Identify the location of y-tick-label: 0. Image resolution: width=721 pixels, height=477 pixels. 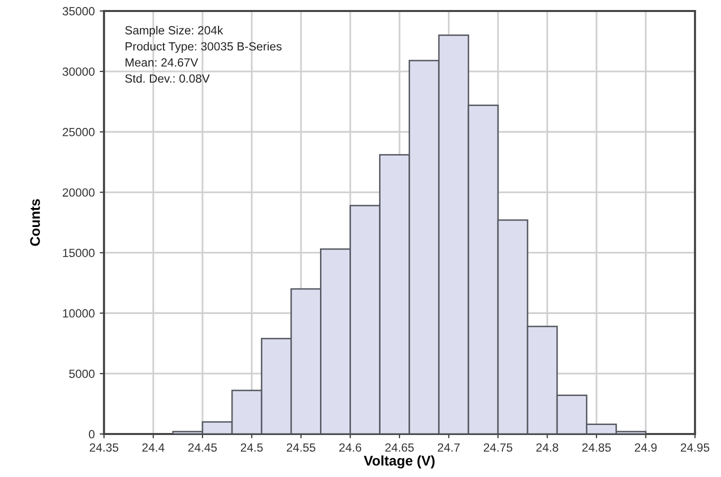
(91, 434).